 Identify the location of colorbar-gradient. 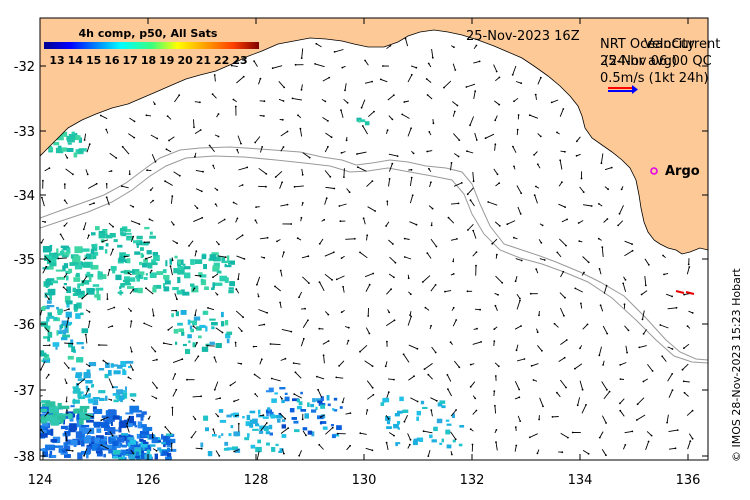
(151, 45).